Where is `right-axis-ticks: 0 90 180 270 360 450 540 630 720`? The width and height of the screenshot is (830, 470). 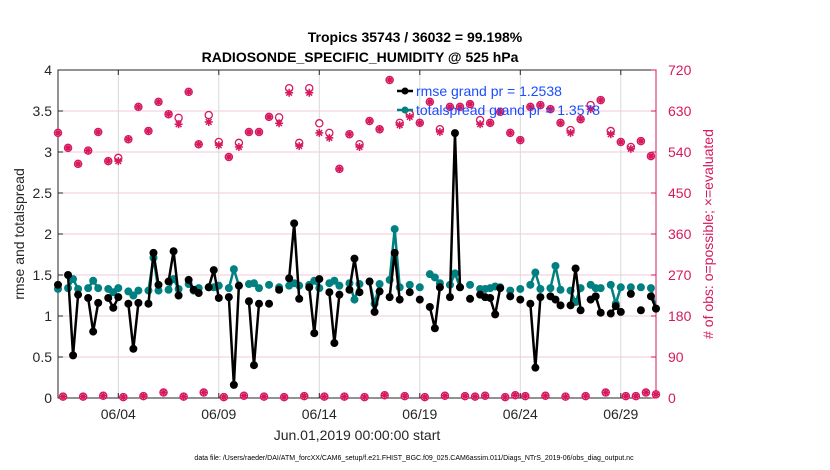
right-axis-ticks: 0 90 180 270 360 450 540 630 720 is located at coordinates (671, 234).